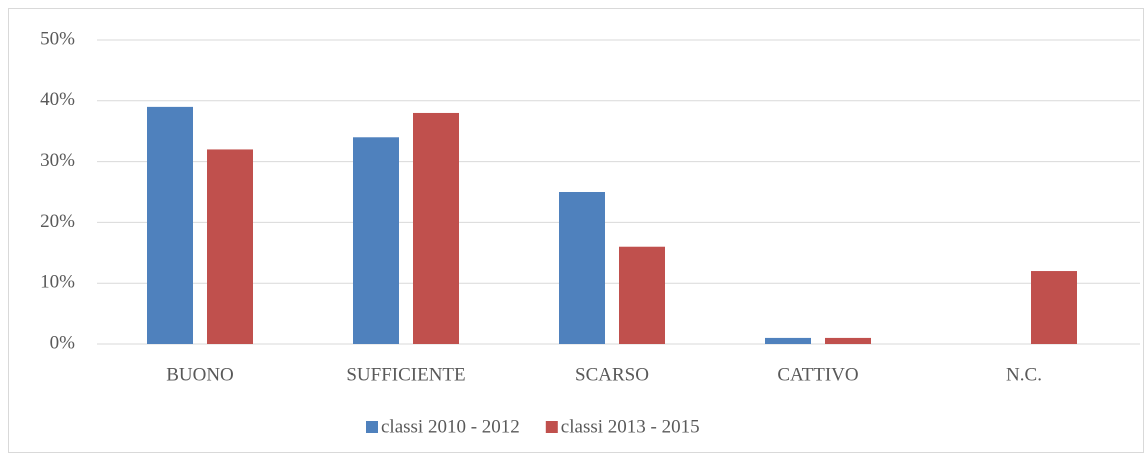 This screenshot has height=454, width=1146. I want to click on x-tick-label: SCARSO, so click(612, 374).